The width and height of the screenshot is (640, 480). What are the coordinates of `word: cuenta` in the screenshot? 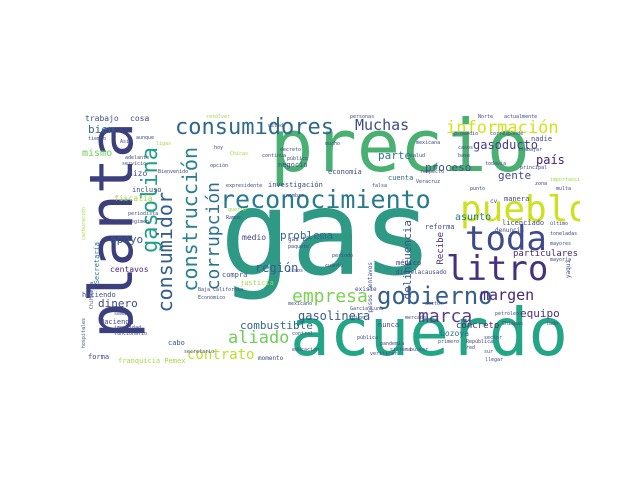 It's located at (401, 178).